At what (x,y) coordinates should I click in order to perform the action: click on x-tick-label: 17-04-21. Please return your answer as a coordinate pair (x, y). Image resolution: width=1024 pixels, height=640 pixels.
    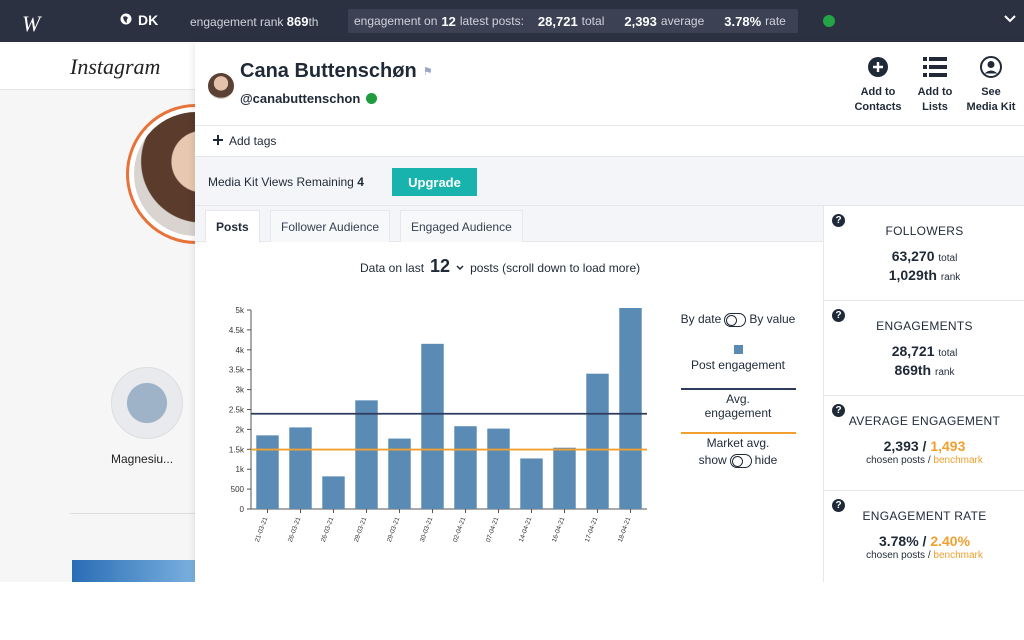
    Looking at the image, I should click on (592, 529).